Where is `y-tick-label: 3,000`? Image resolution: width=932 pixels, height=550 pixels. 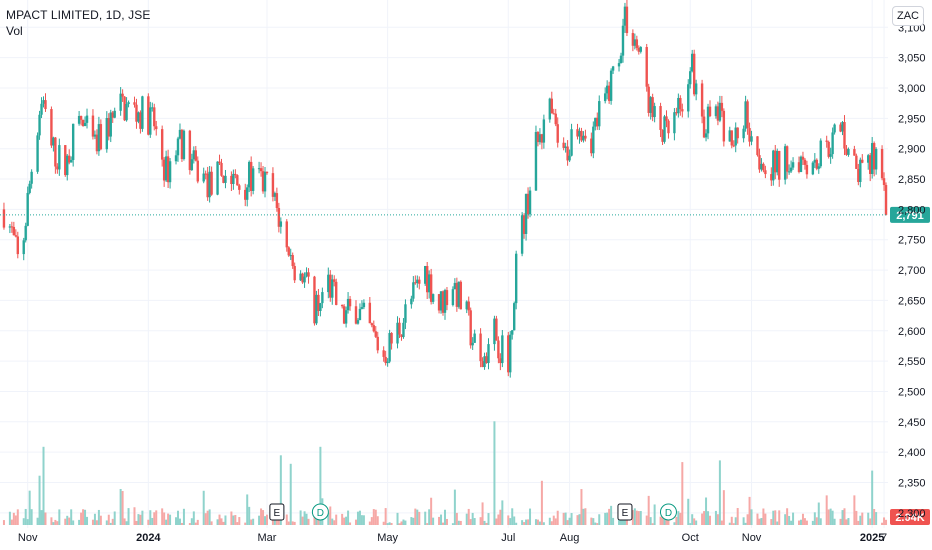
y-tick-label: 3,000 is located at coordinates (912, 89).